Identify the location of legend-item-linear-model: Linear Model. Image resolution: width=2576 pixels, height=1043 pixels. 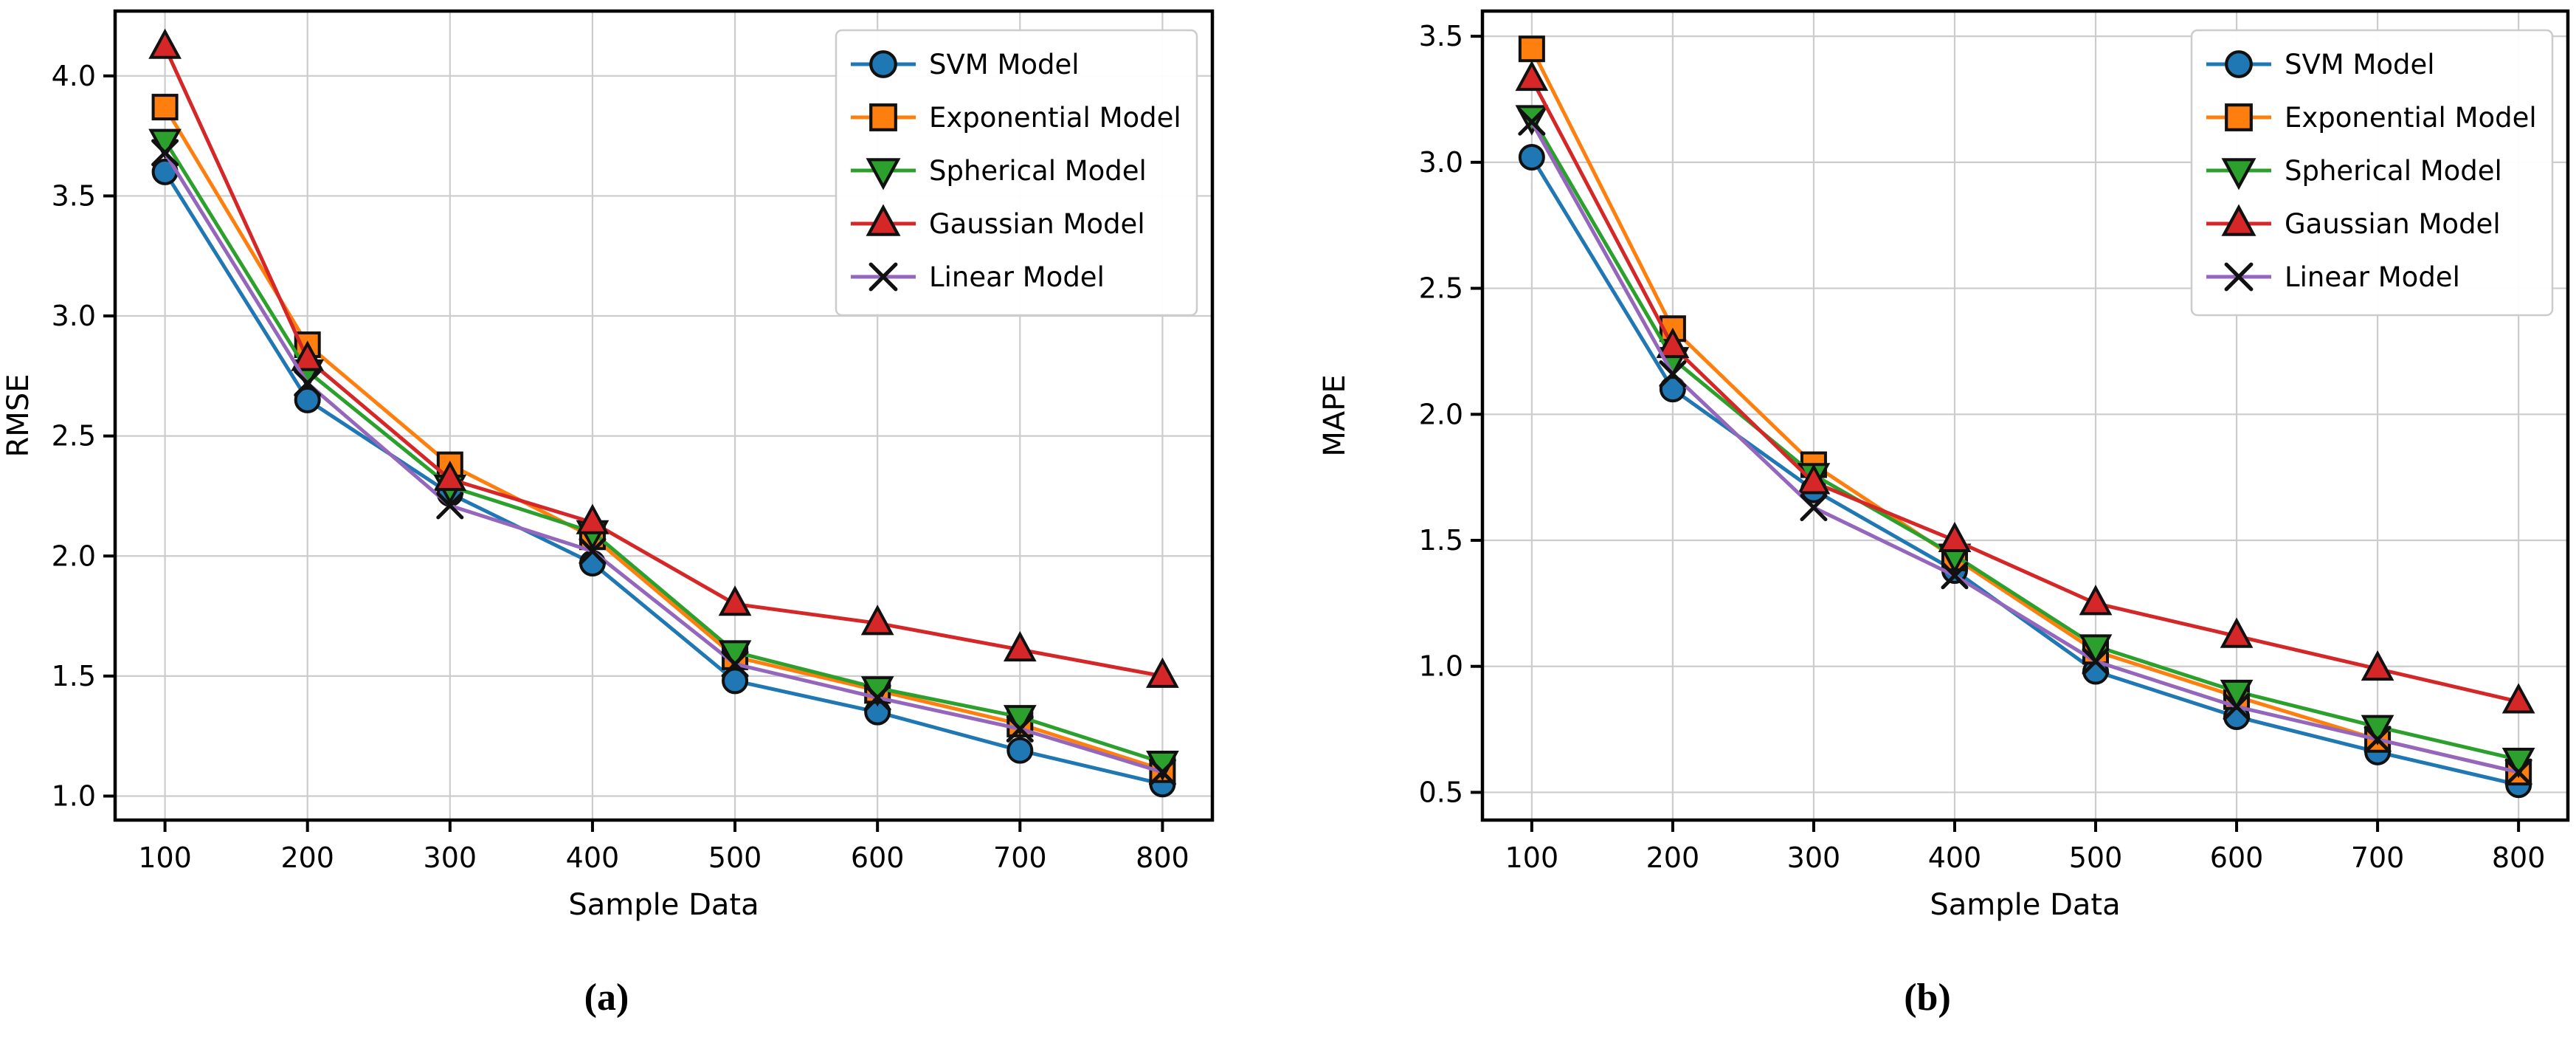
(978, 277).